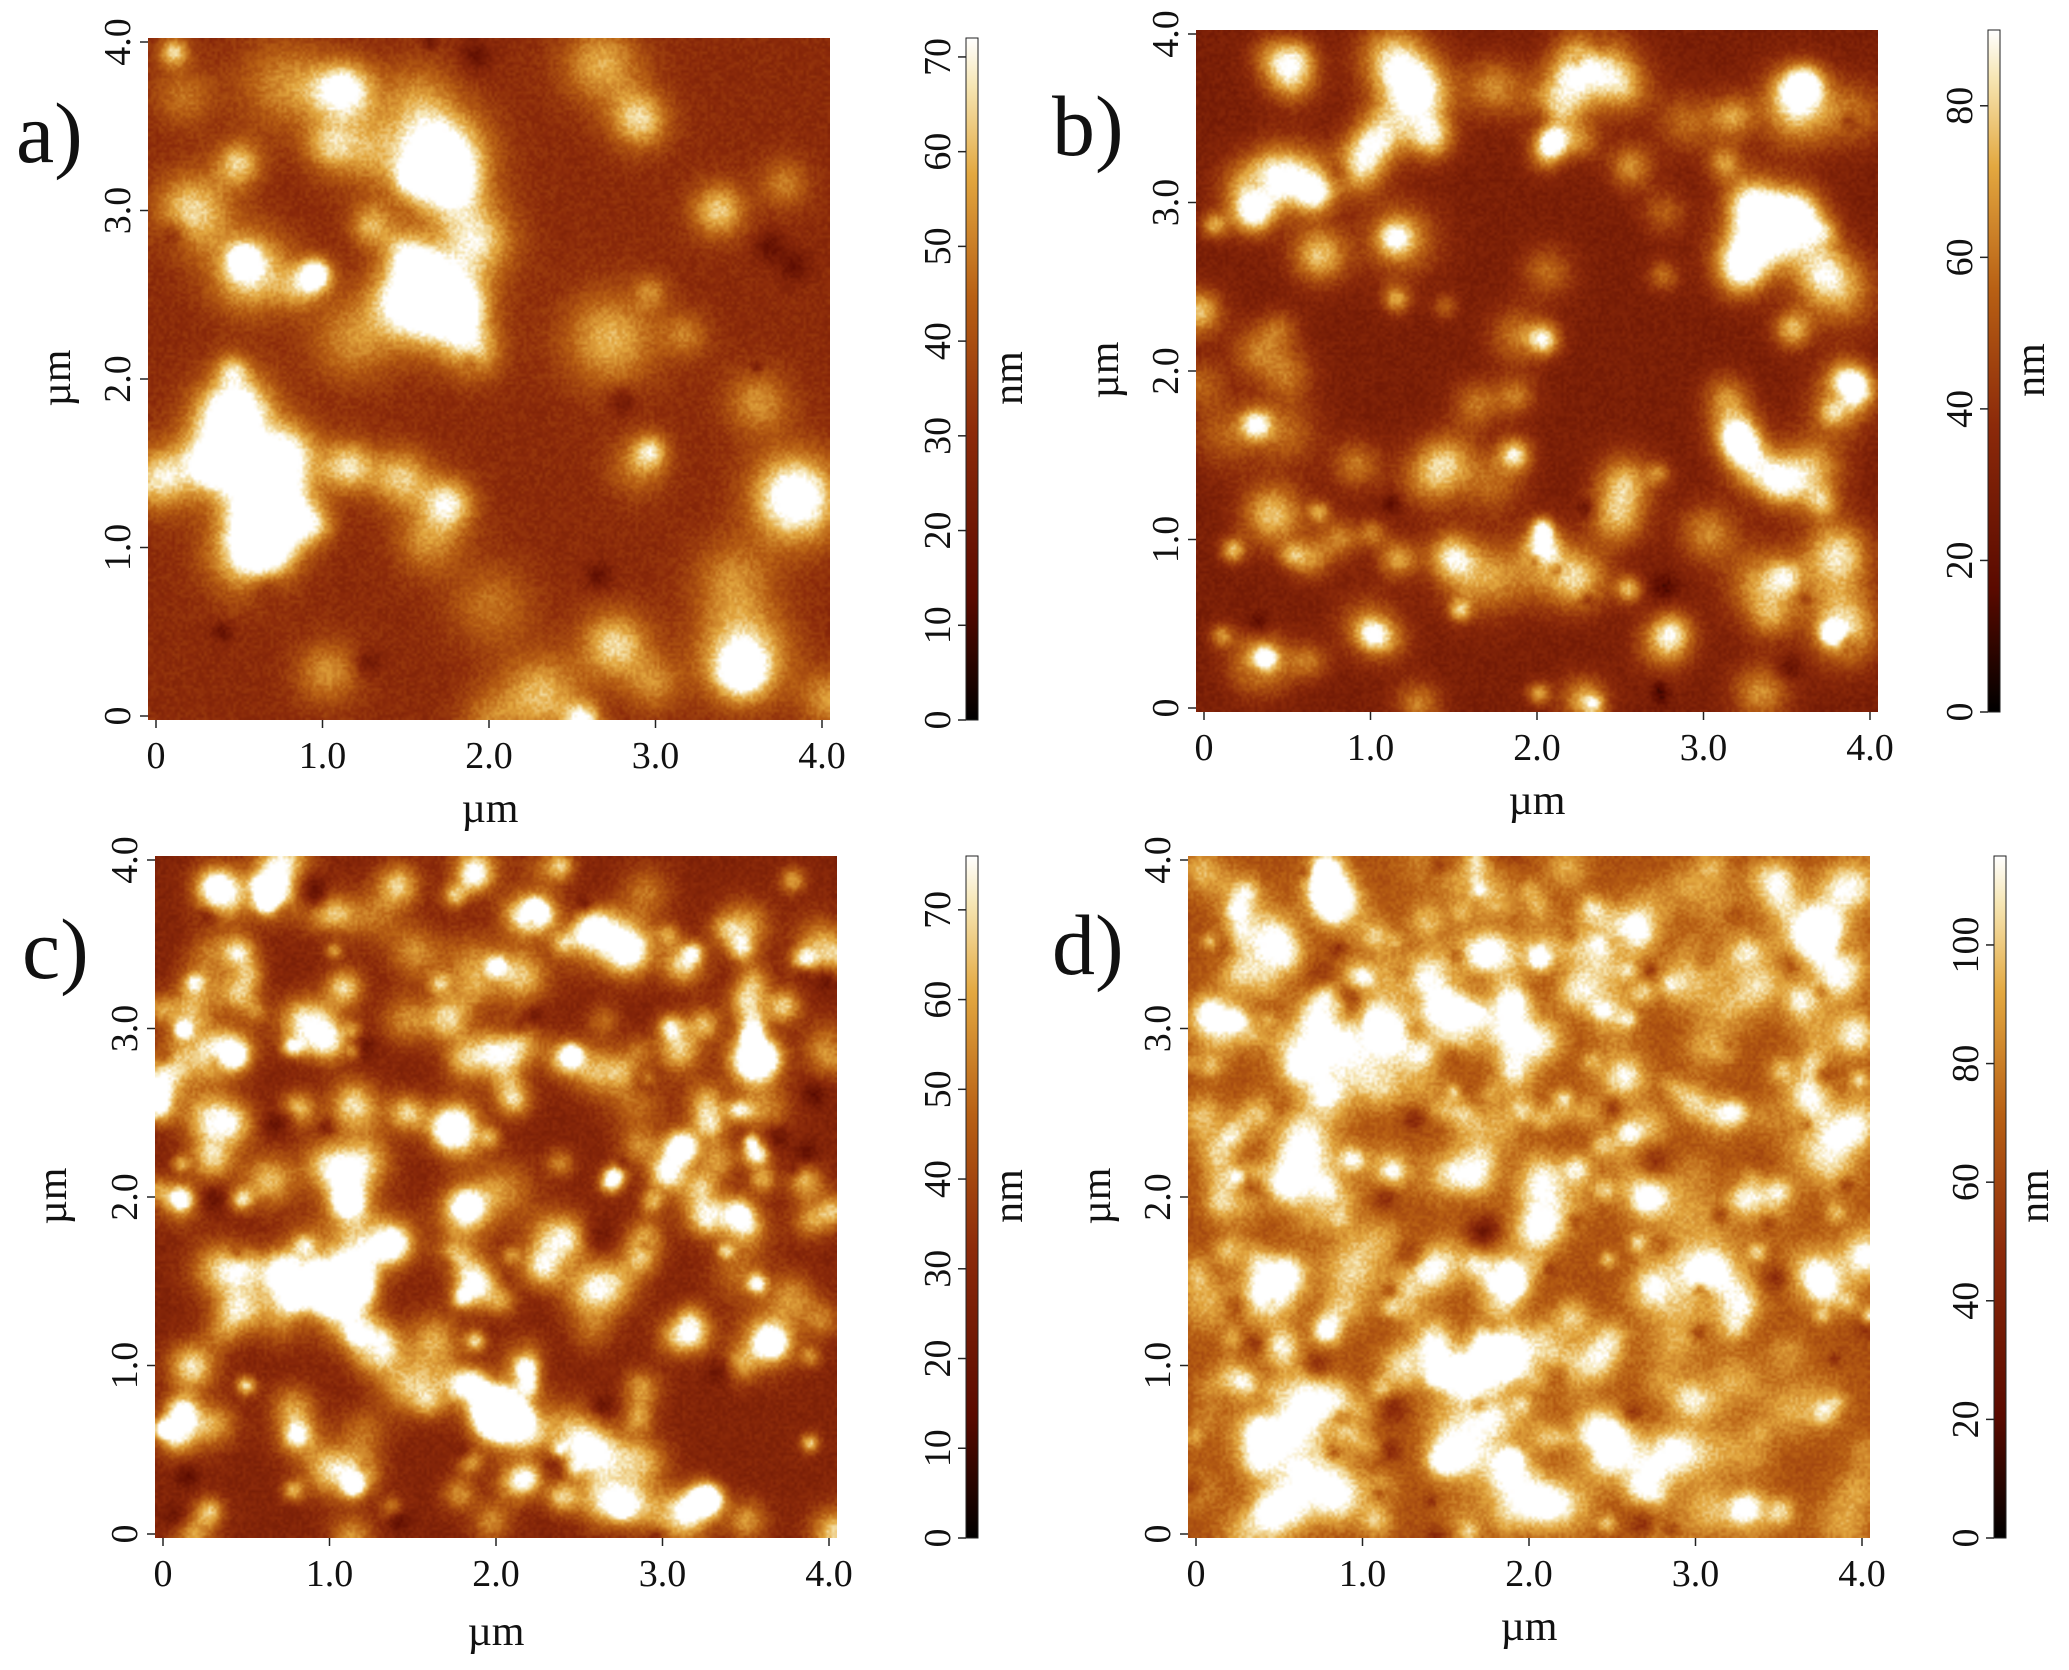 Image resolution: width=2069 pixels, height=1670 pixels. I want to click on panel-label: d), so click(1088, 945).